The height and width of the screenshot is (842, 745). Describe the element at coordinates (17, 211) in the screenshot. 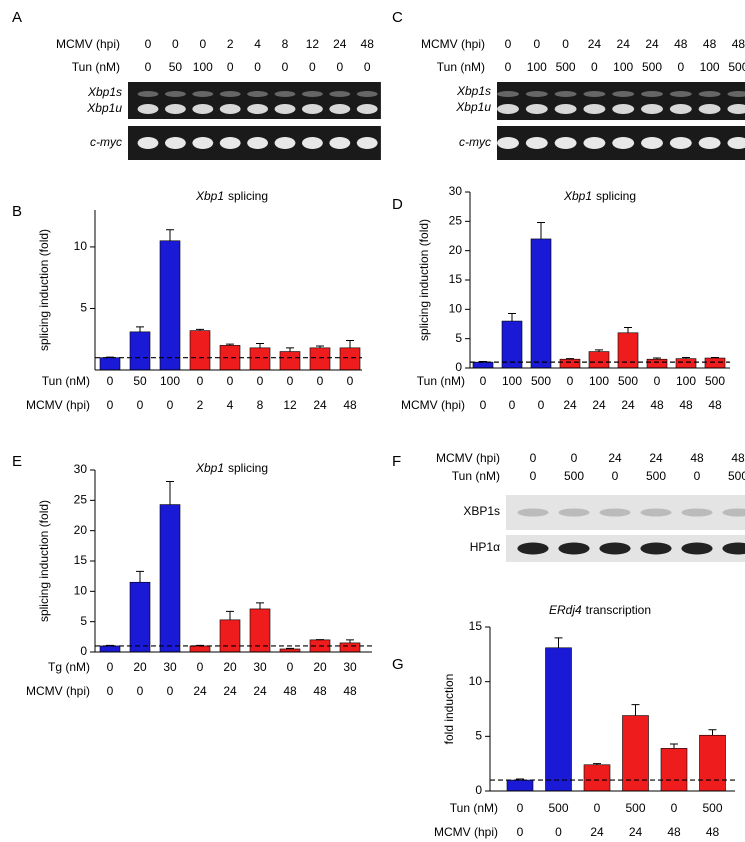

I see `panel-label: B` at that location.